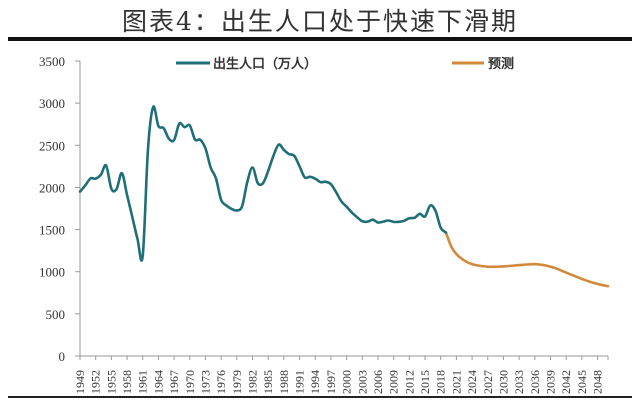 The width and height of the screenshot is (640, 402). I want to click on y-tick-label: 2500, so click(52, 145).